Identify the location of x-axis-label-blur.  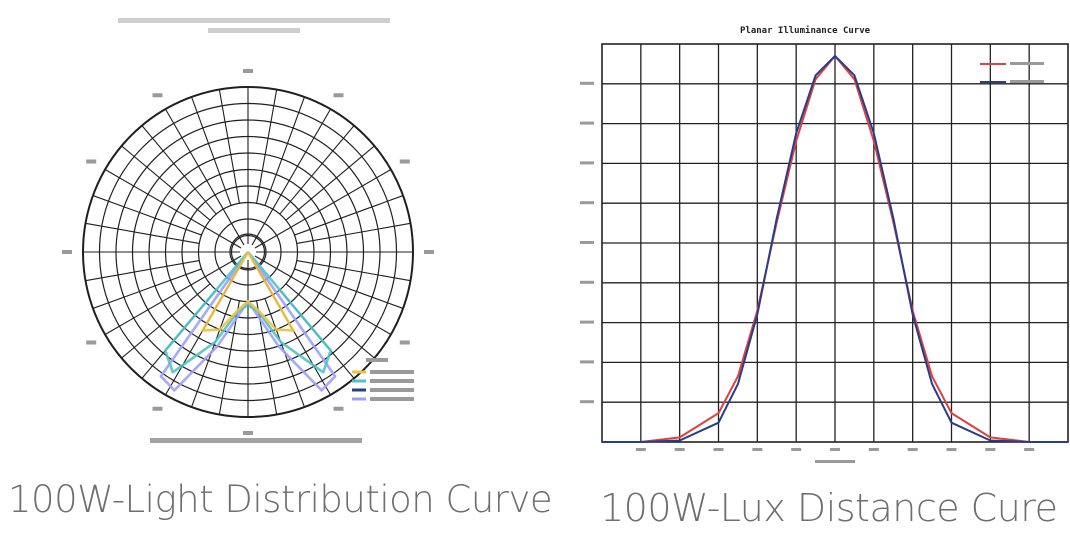
(835, 461).